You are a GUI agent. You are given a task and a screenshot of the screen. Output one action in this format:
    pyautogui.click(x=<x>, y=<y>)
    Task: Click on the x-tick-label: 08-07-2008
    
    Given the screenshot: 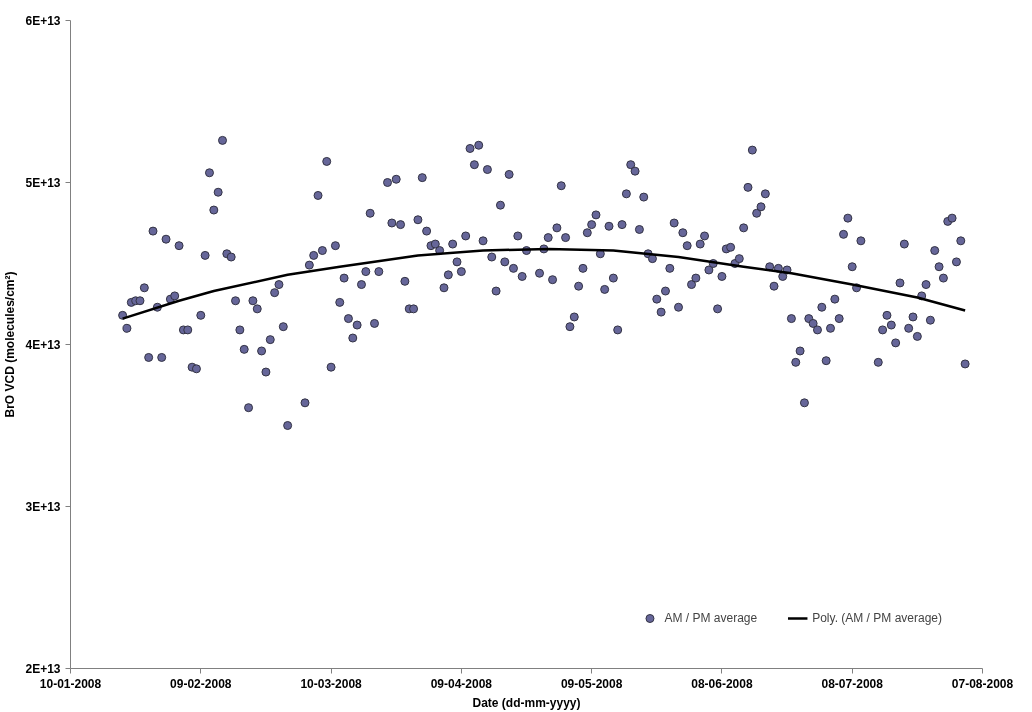 What is the action you would take?
    pyautogui.click(x=852, y=683)
    